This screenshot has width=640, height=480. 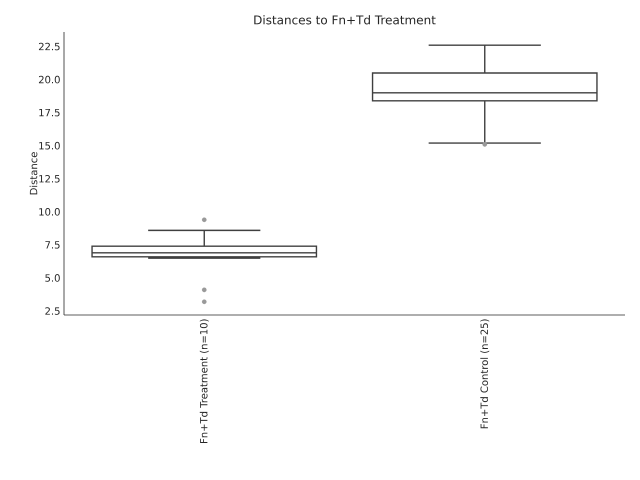 What do you see at coordinates (52, 278) in the screenshot?
I see `y-tick-label: 5.0` at bounding box center [52, 278].